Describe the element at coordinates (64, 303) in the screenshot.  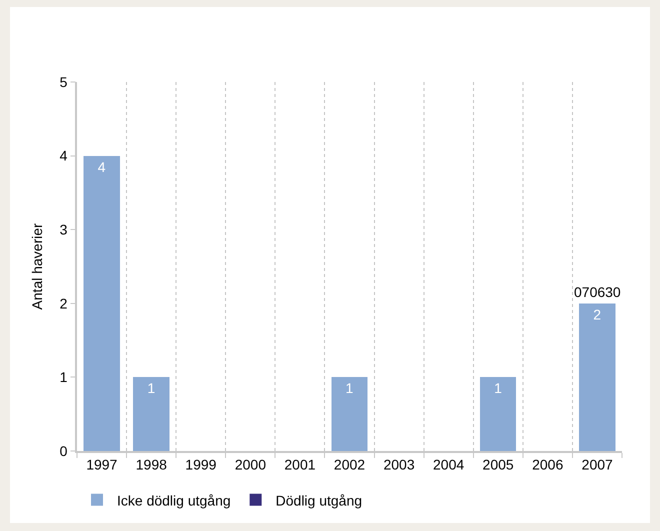
I see `y-tick-label: 2` at that location.